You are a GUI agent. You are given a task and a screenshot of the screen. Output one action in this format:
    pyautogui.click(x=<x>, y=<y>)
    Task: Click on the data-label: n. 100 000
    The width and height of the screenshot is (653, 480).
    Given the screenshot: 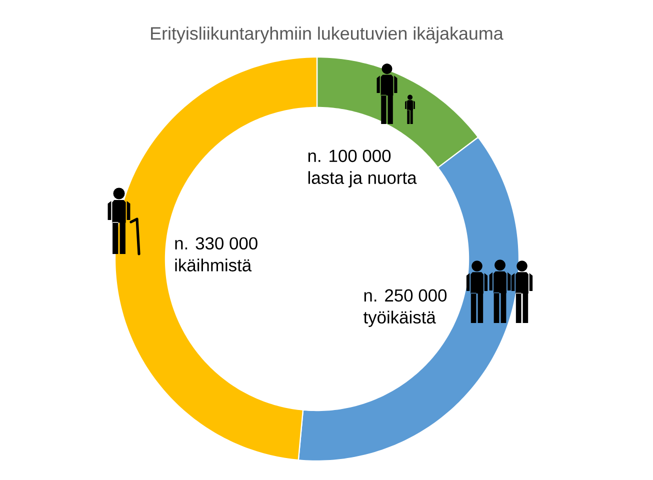 What is the action you would take?
    pyautogui.click(x=349, y=156)
    